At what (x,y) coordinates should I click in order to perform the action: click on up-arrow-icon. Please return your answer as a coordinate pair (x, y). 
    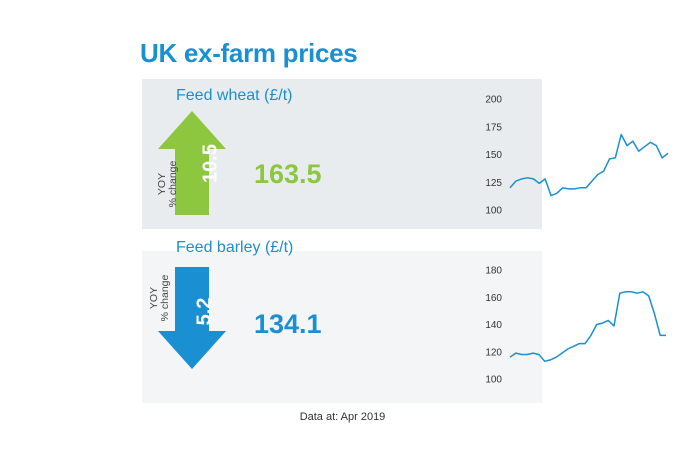
    Looking at the image, I should click on (192, 163).